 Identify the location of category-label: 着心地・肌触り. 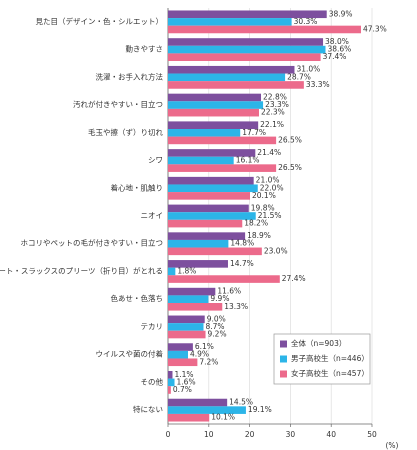
(137, 187).